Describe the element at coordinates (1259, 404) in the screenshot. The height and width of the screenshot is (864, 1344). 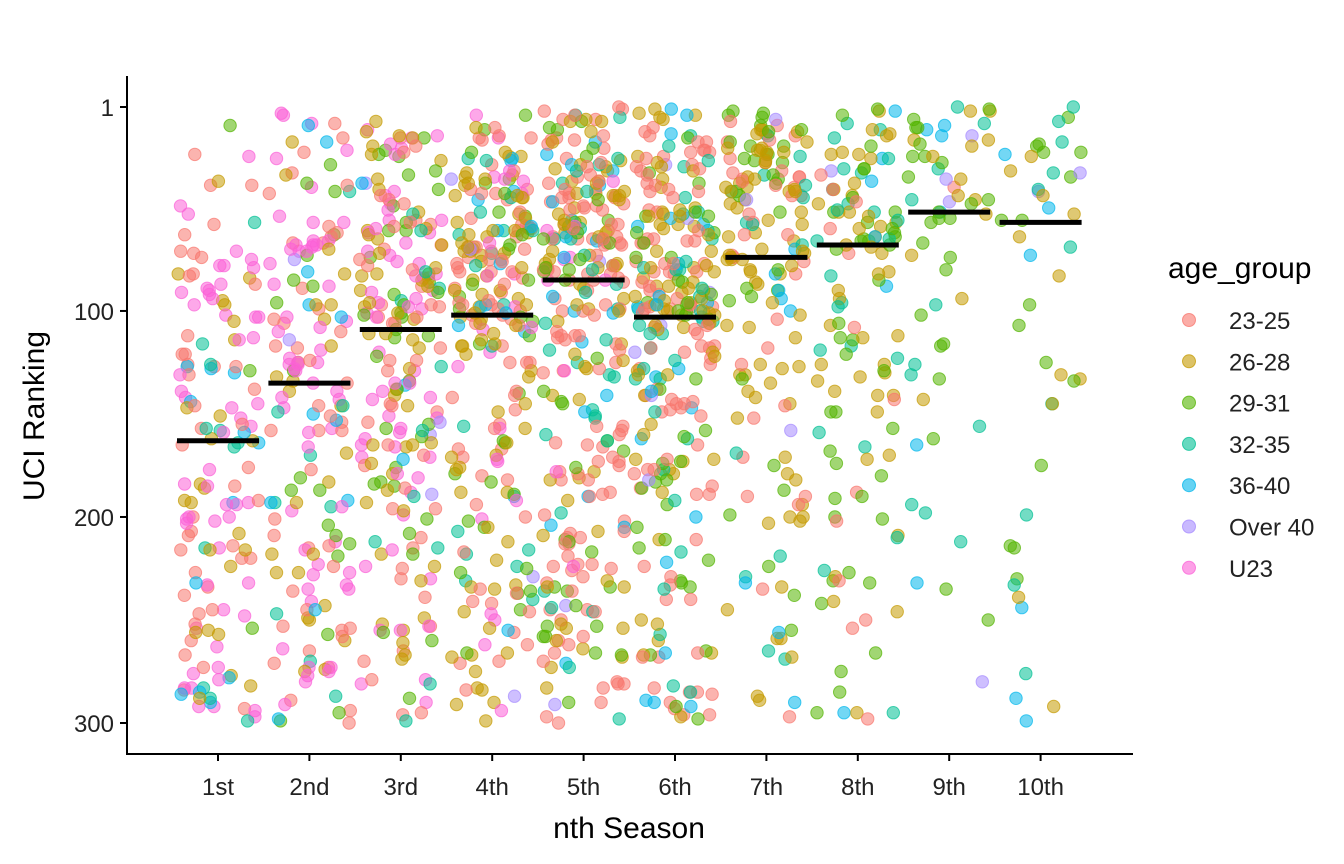
I see `legend-label: 29-31` at that location.